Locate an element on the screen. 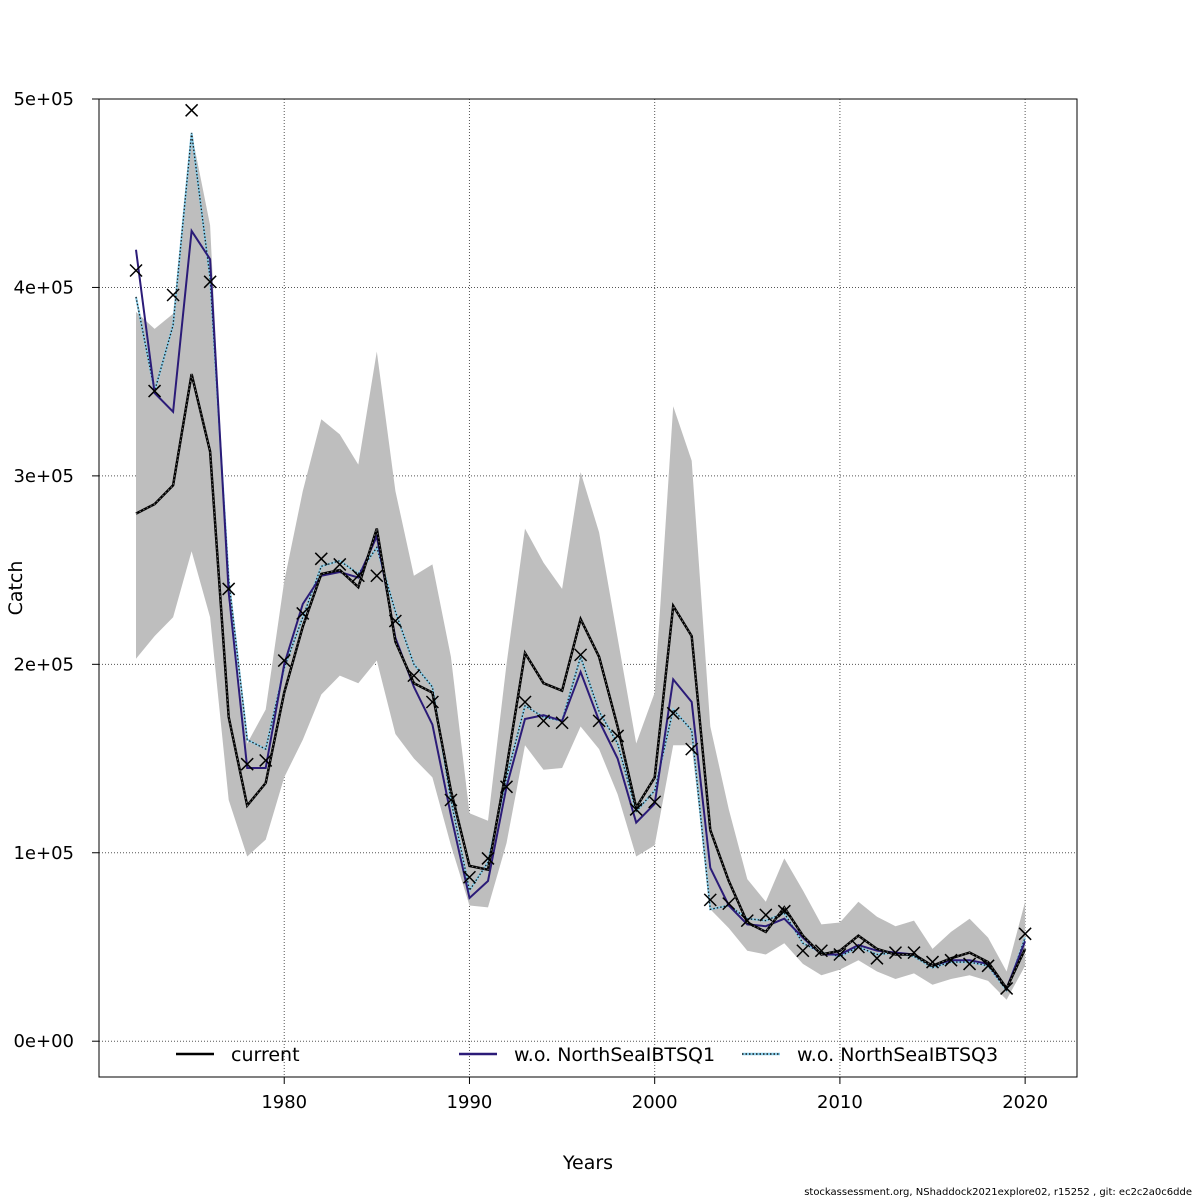  x-tick-label: 2010 is located at coordinates (840, 1102).